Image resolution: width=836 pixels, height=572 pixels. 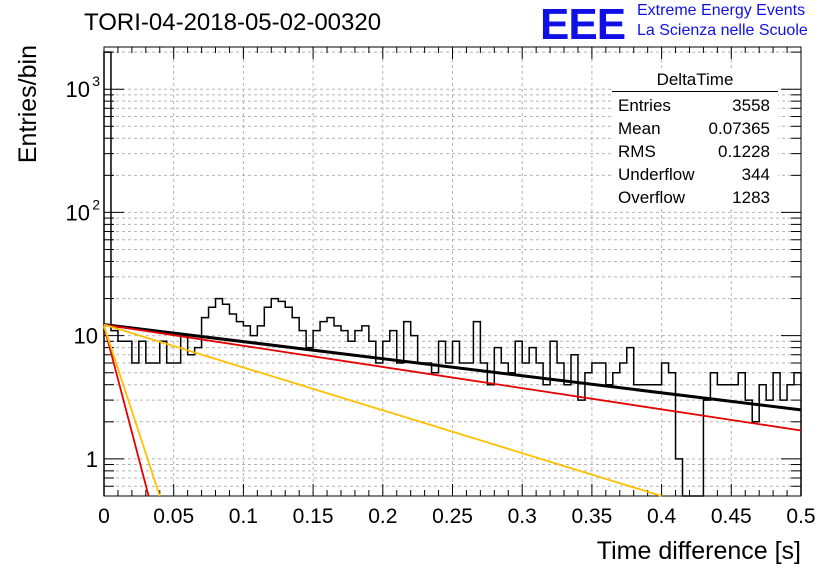 I want to click on x-axis-label: Time difference [s], so click(x=699, y=551).